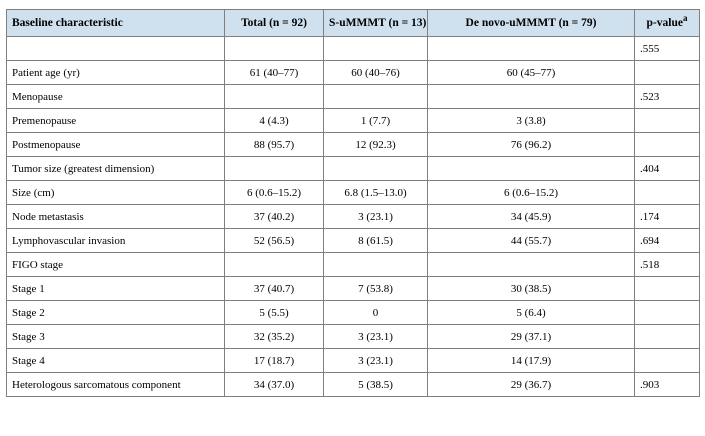  I want to click on cell-total: 52 (56.5), so click(274, 240).